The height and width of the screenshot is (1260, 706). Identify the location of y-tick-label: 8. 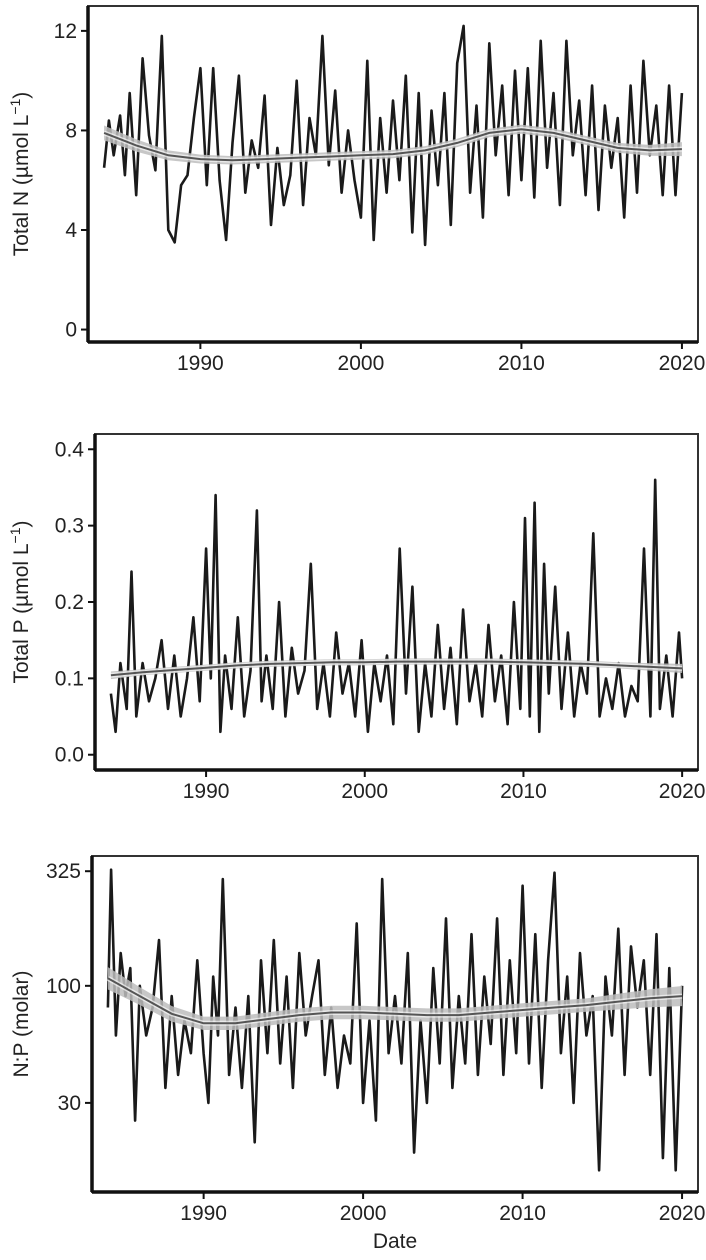
(71, 130).